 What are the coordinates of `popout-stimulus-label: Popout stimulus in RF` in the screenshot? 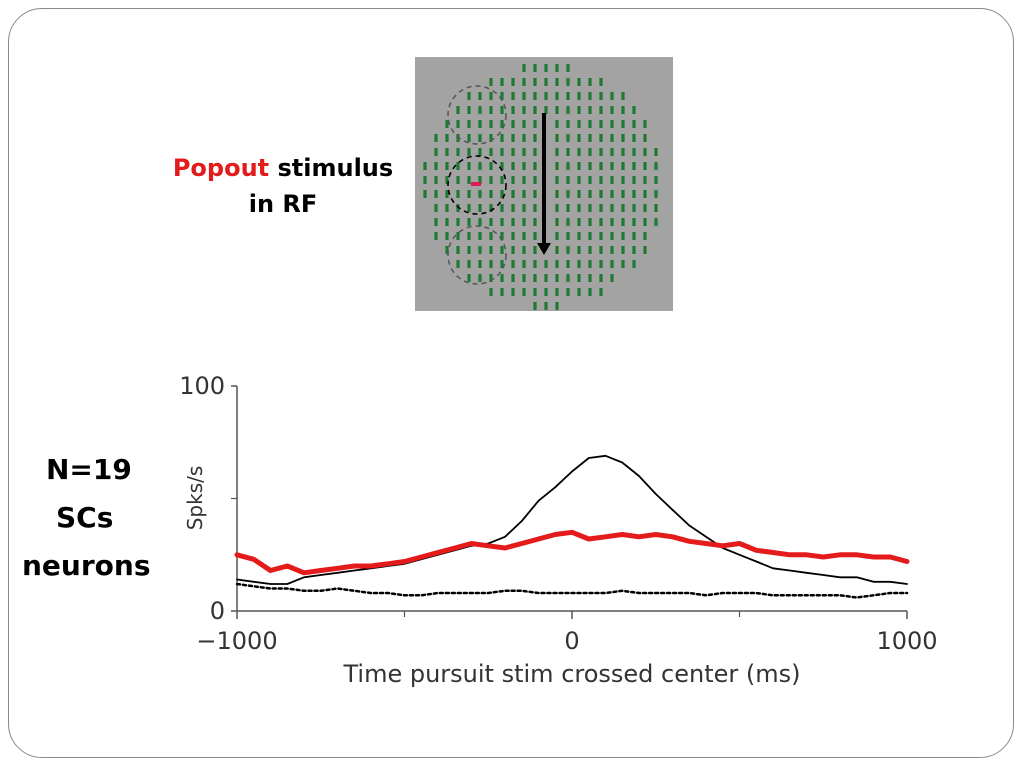 It's located at (283, 186).